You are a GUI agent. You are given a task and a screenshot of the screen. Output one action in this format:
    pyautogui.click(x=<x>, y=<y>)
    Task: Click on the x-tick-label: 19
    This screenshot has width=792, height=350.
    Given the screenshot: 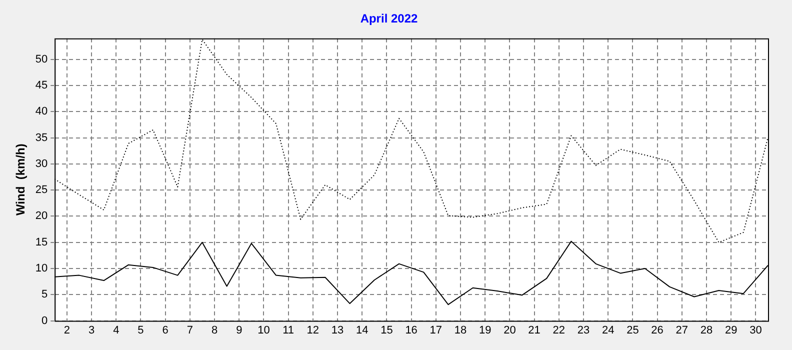 What is the action you would take?
    pyautogui.click(x=485, y=330)
    